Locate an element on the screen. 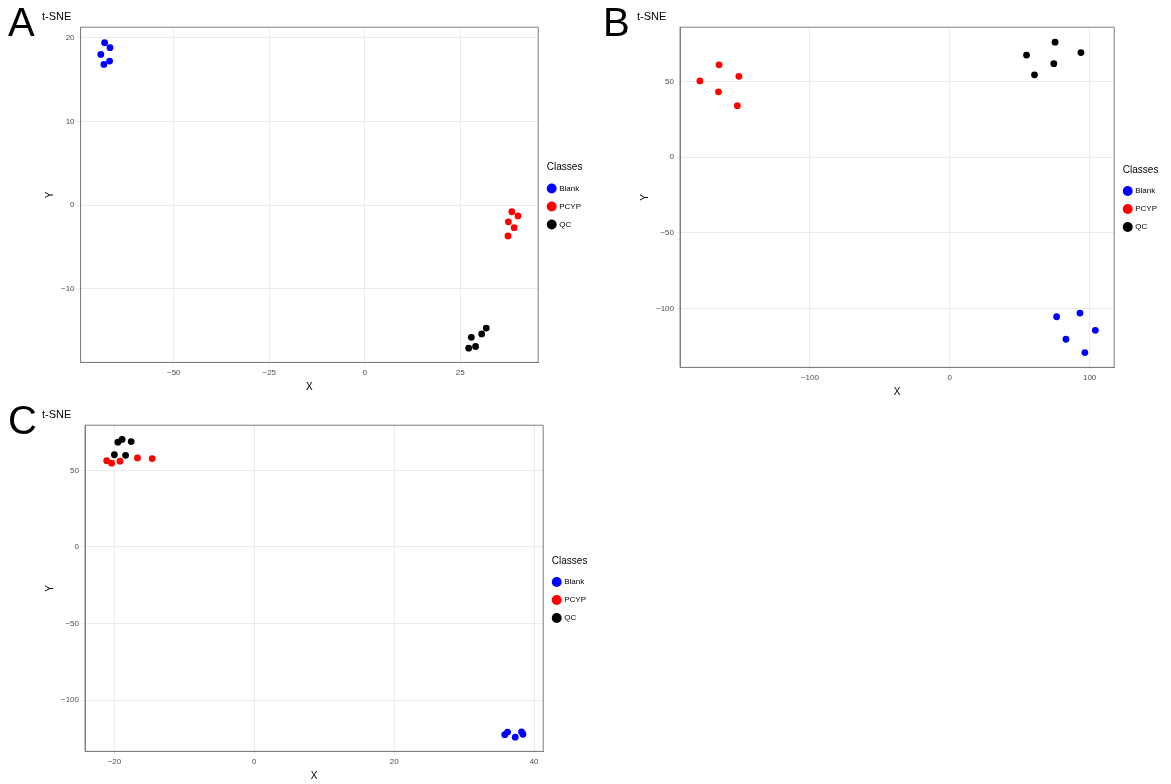  x-tick-label: −100 is located at coordinates (810, 378).